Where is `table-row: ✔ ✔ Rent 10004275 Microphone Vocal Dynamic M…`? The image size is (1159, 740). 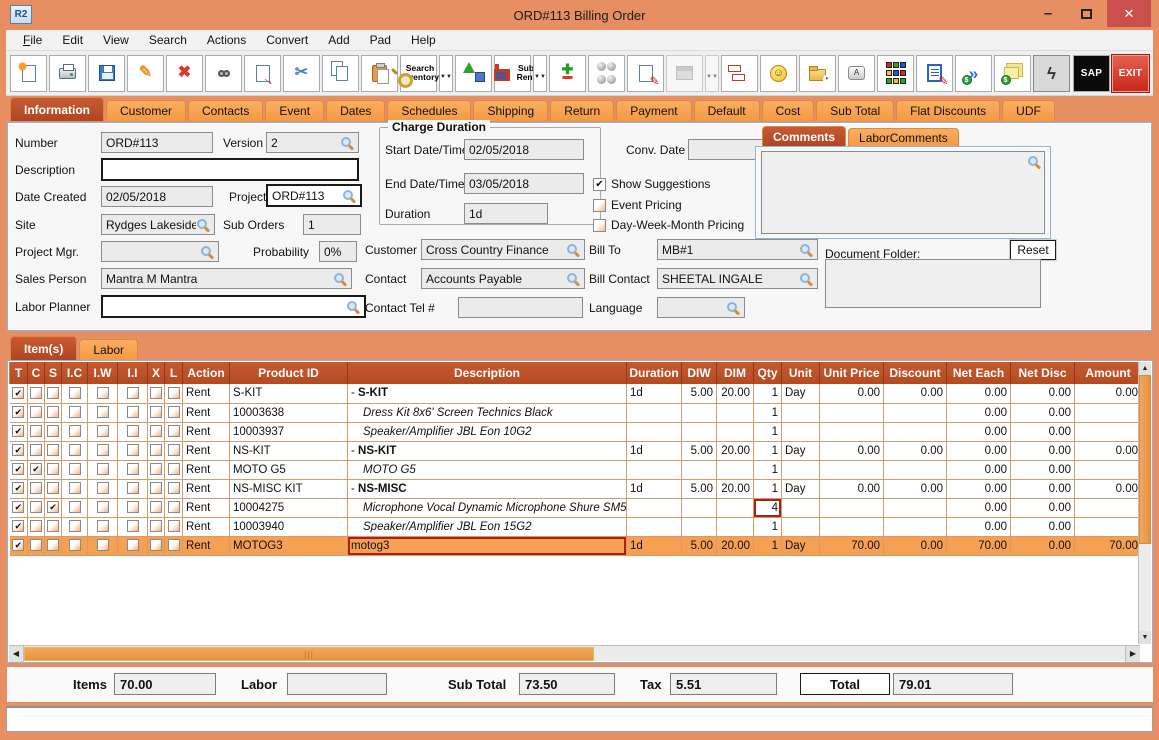
table-row: ✔ ✔ Rent 10004275 Microphone Vocal Dynamic M… is located at coordinates (575, 508).